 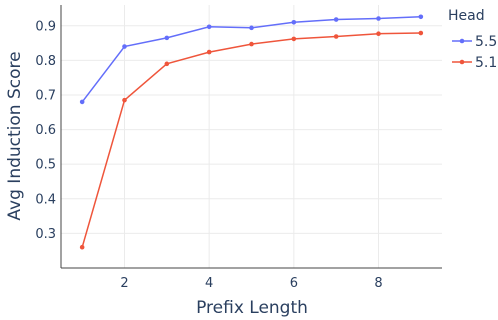 I want to click on y-tick-label: 0.8, so click(x=45, y=61).